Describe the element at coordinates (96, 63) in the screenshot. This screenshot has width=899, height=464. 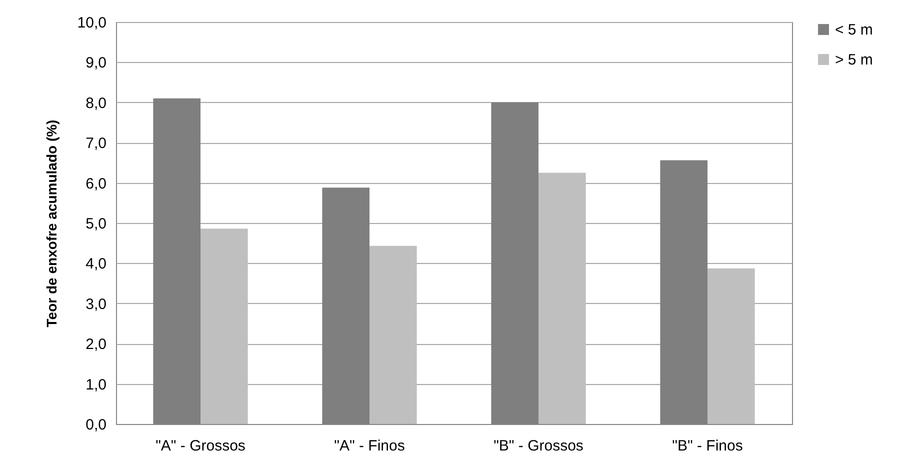
I see `y-tick-label: 9,0` at that location.